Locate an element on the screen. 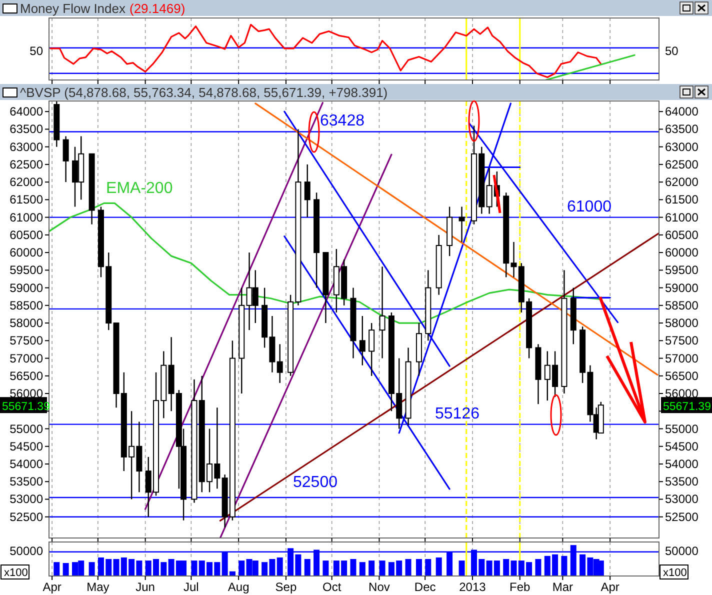  x-tick-label: Aug is located at coordinates (239, 587).